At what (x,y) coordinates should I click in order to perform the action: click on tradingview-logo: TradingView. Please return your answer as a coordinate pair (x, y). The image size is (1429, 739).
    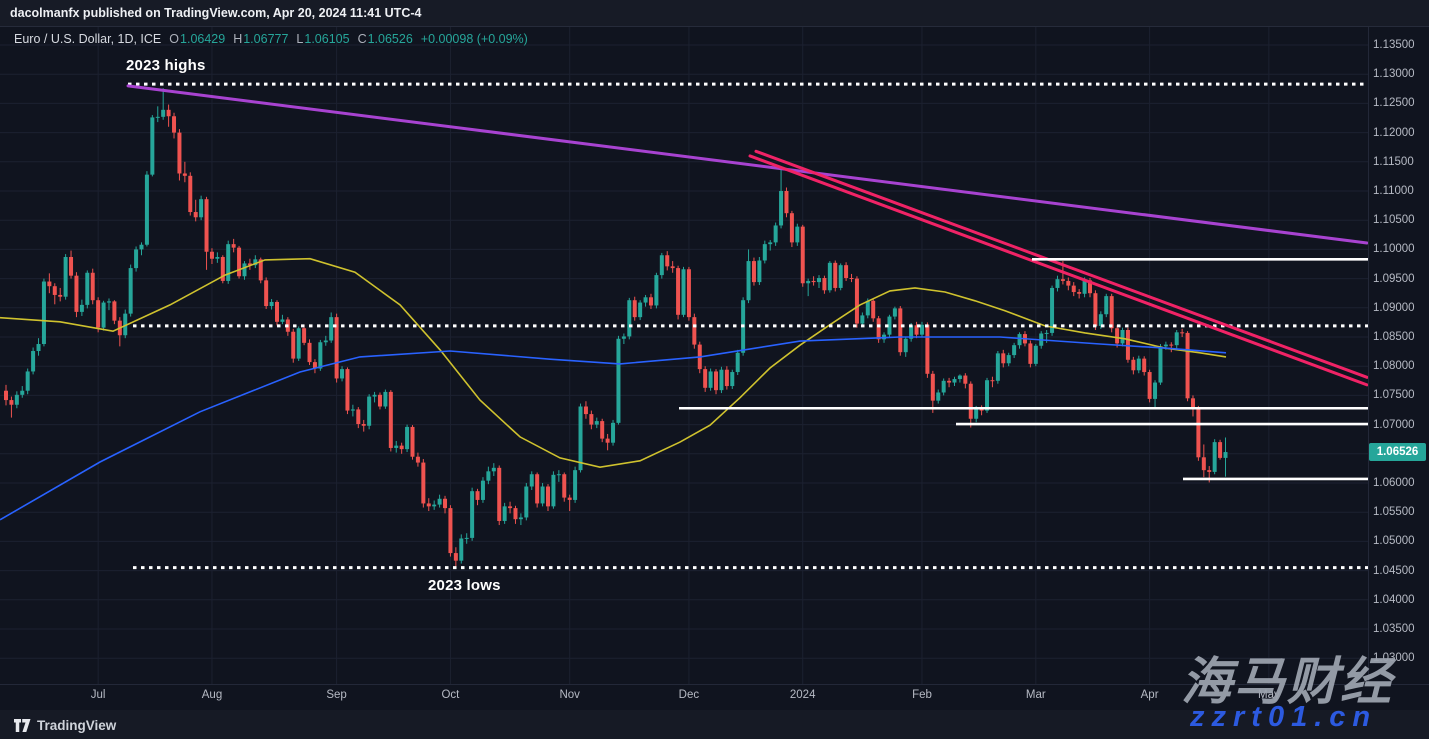
    Looking at the image, I should click on (65, 725).